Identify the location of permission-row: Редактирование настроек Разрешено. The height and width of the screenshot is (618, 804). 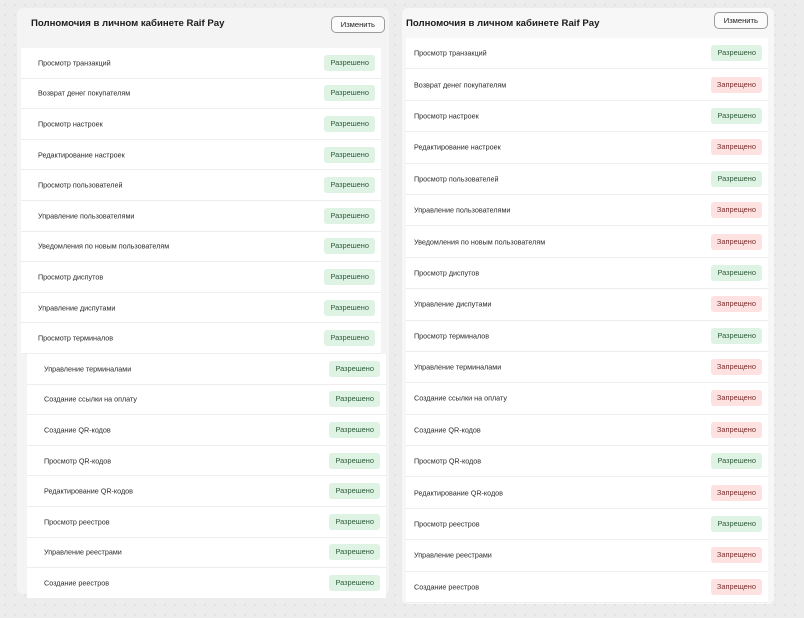
(201, 155).